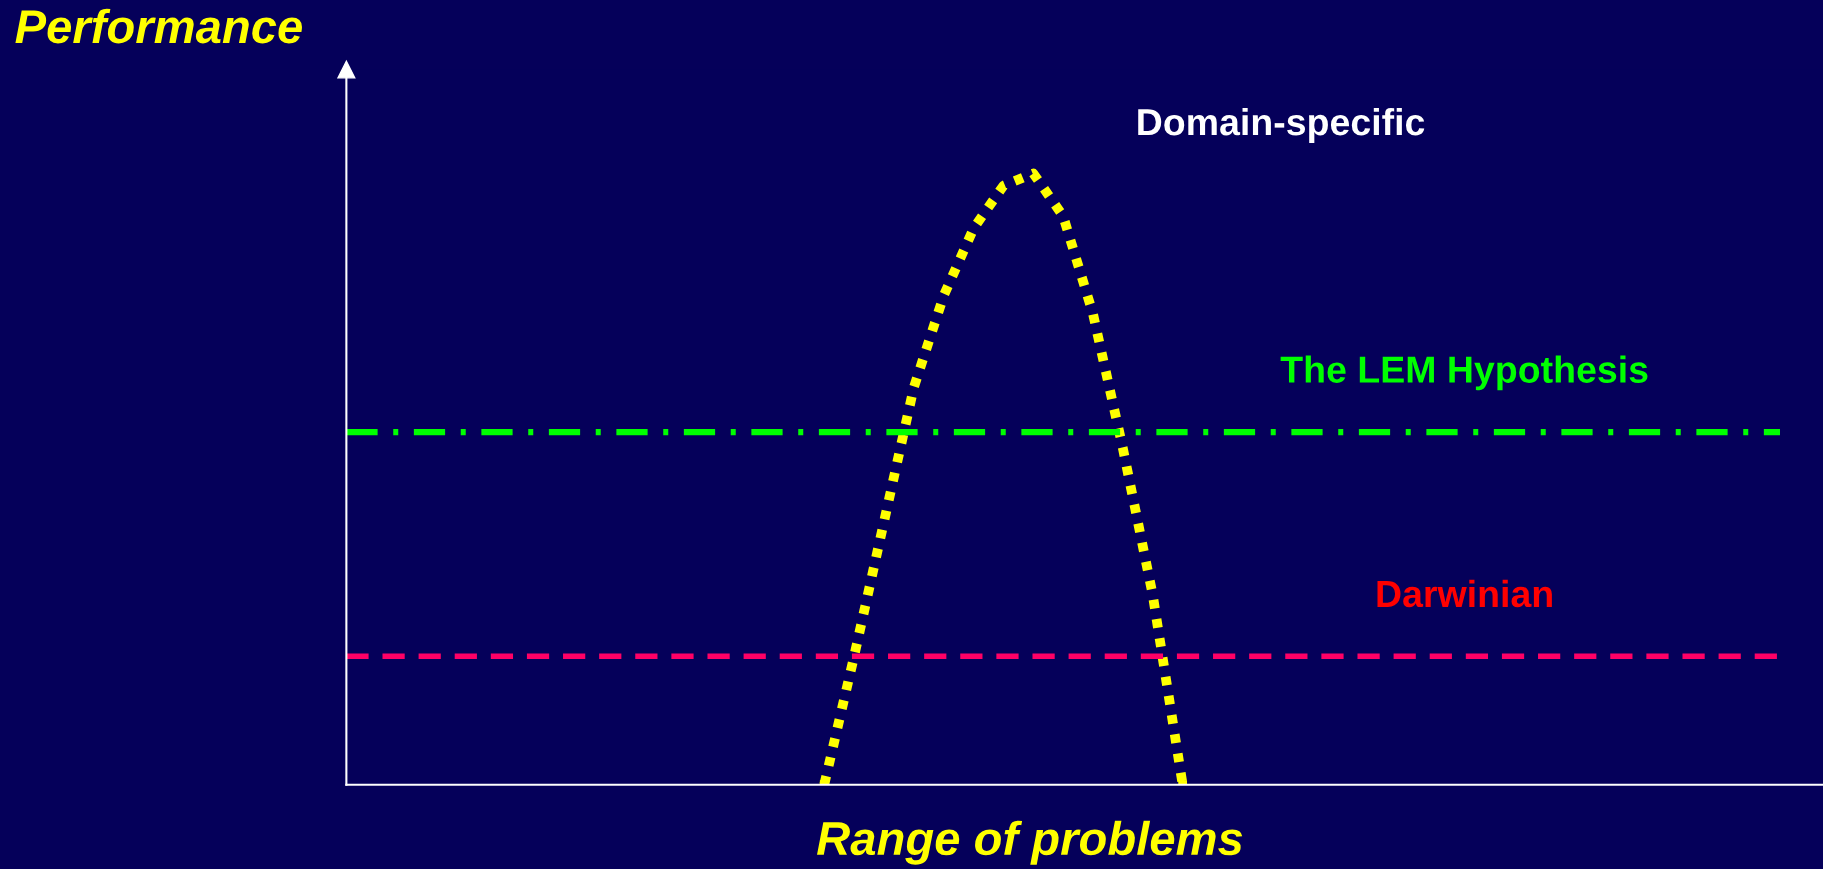 Image resolution: width=1823 pixels, height=869 pixels. I want to click on series-label: The LEM Hypothesis, so click(1464, 373).